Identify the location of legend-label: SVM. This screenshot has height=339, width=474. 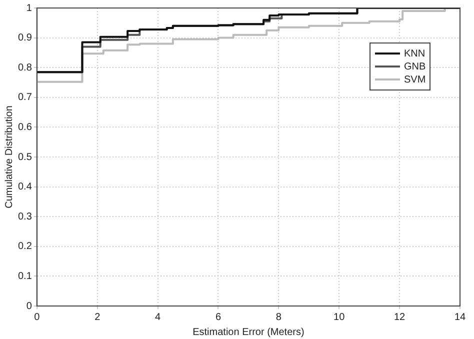
(415, 80).